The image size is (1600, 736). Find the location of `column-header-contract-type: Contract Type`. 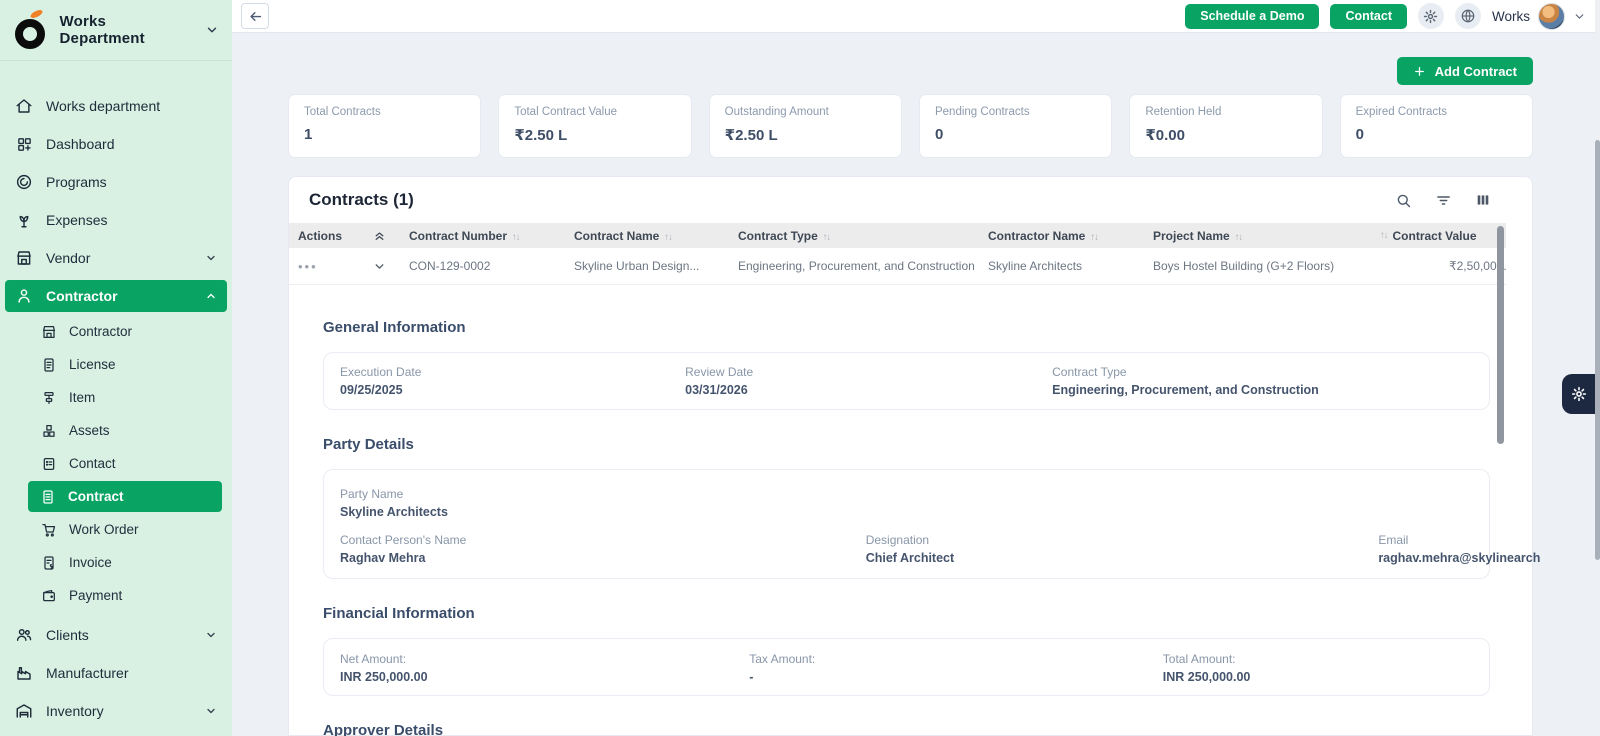

column-header-contract-type: Contract Type is located at coordinates (855, 236).